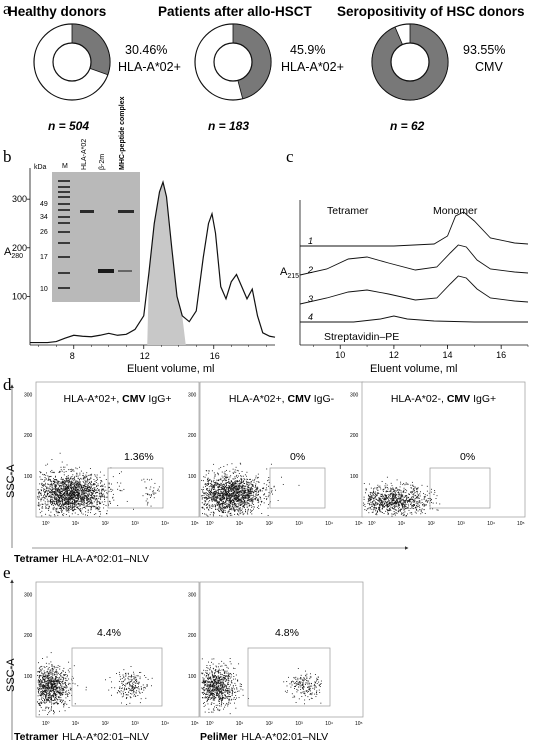 The image size is (538, 746). I want to click on e-plot-2: 300 200 100 10⁰ 10¹ 10² 10³ 10⁴ 10⁵ 4.8%, so click(276, 654).